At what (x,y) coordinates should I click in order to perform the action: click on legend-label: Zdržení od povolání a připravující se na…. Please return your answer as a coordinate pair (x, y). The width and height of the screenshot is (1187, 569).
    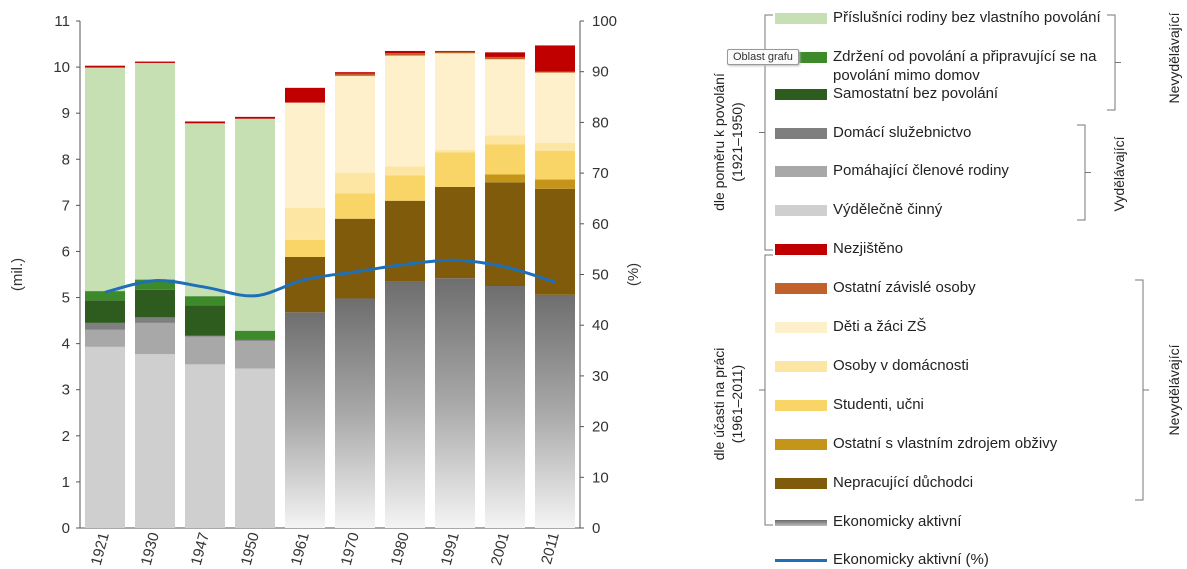
    Looking at the image, I should click on (965, 66).